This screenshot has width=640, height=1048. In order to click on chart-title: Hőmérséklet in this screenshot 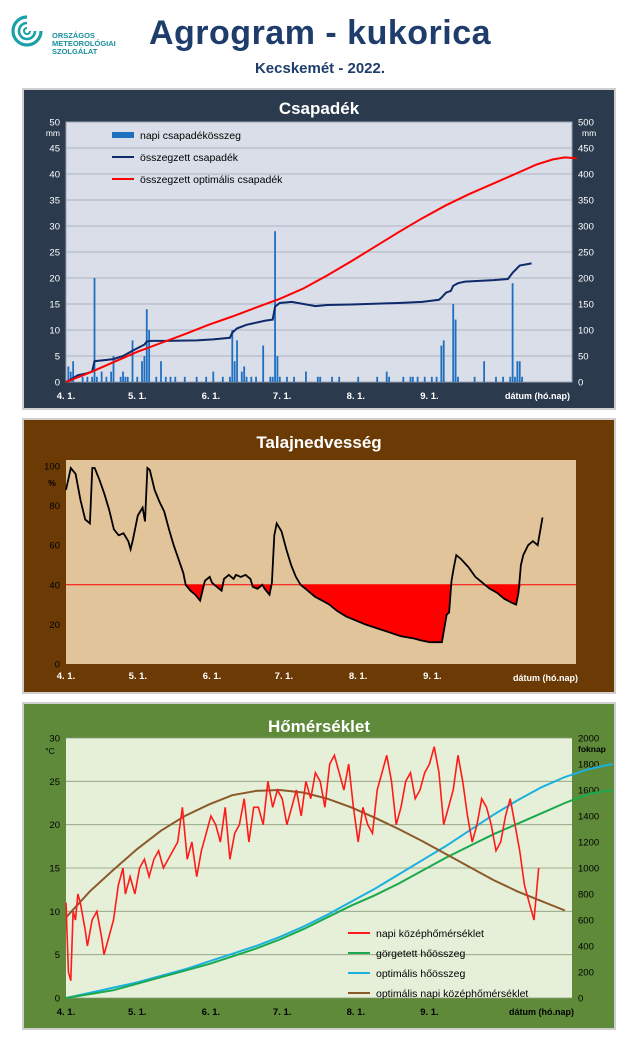, I will do `click(319, 726)`.